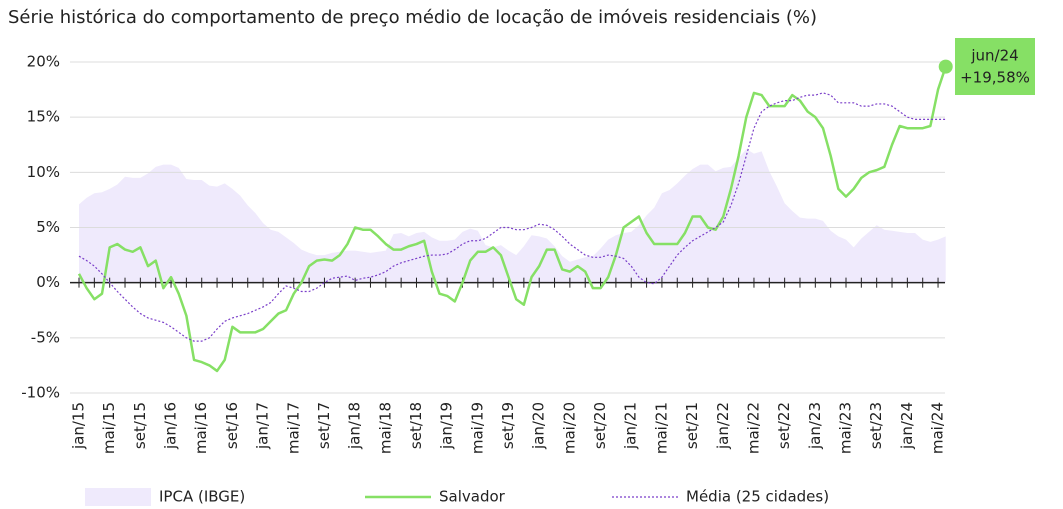  What do you see at coordinates (109, 428) in the screenshot?
I see `x-tick-label: mai/15` at bounding box center [109, 428].